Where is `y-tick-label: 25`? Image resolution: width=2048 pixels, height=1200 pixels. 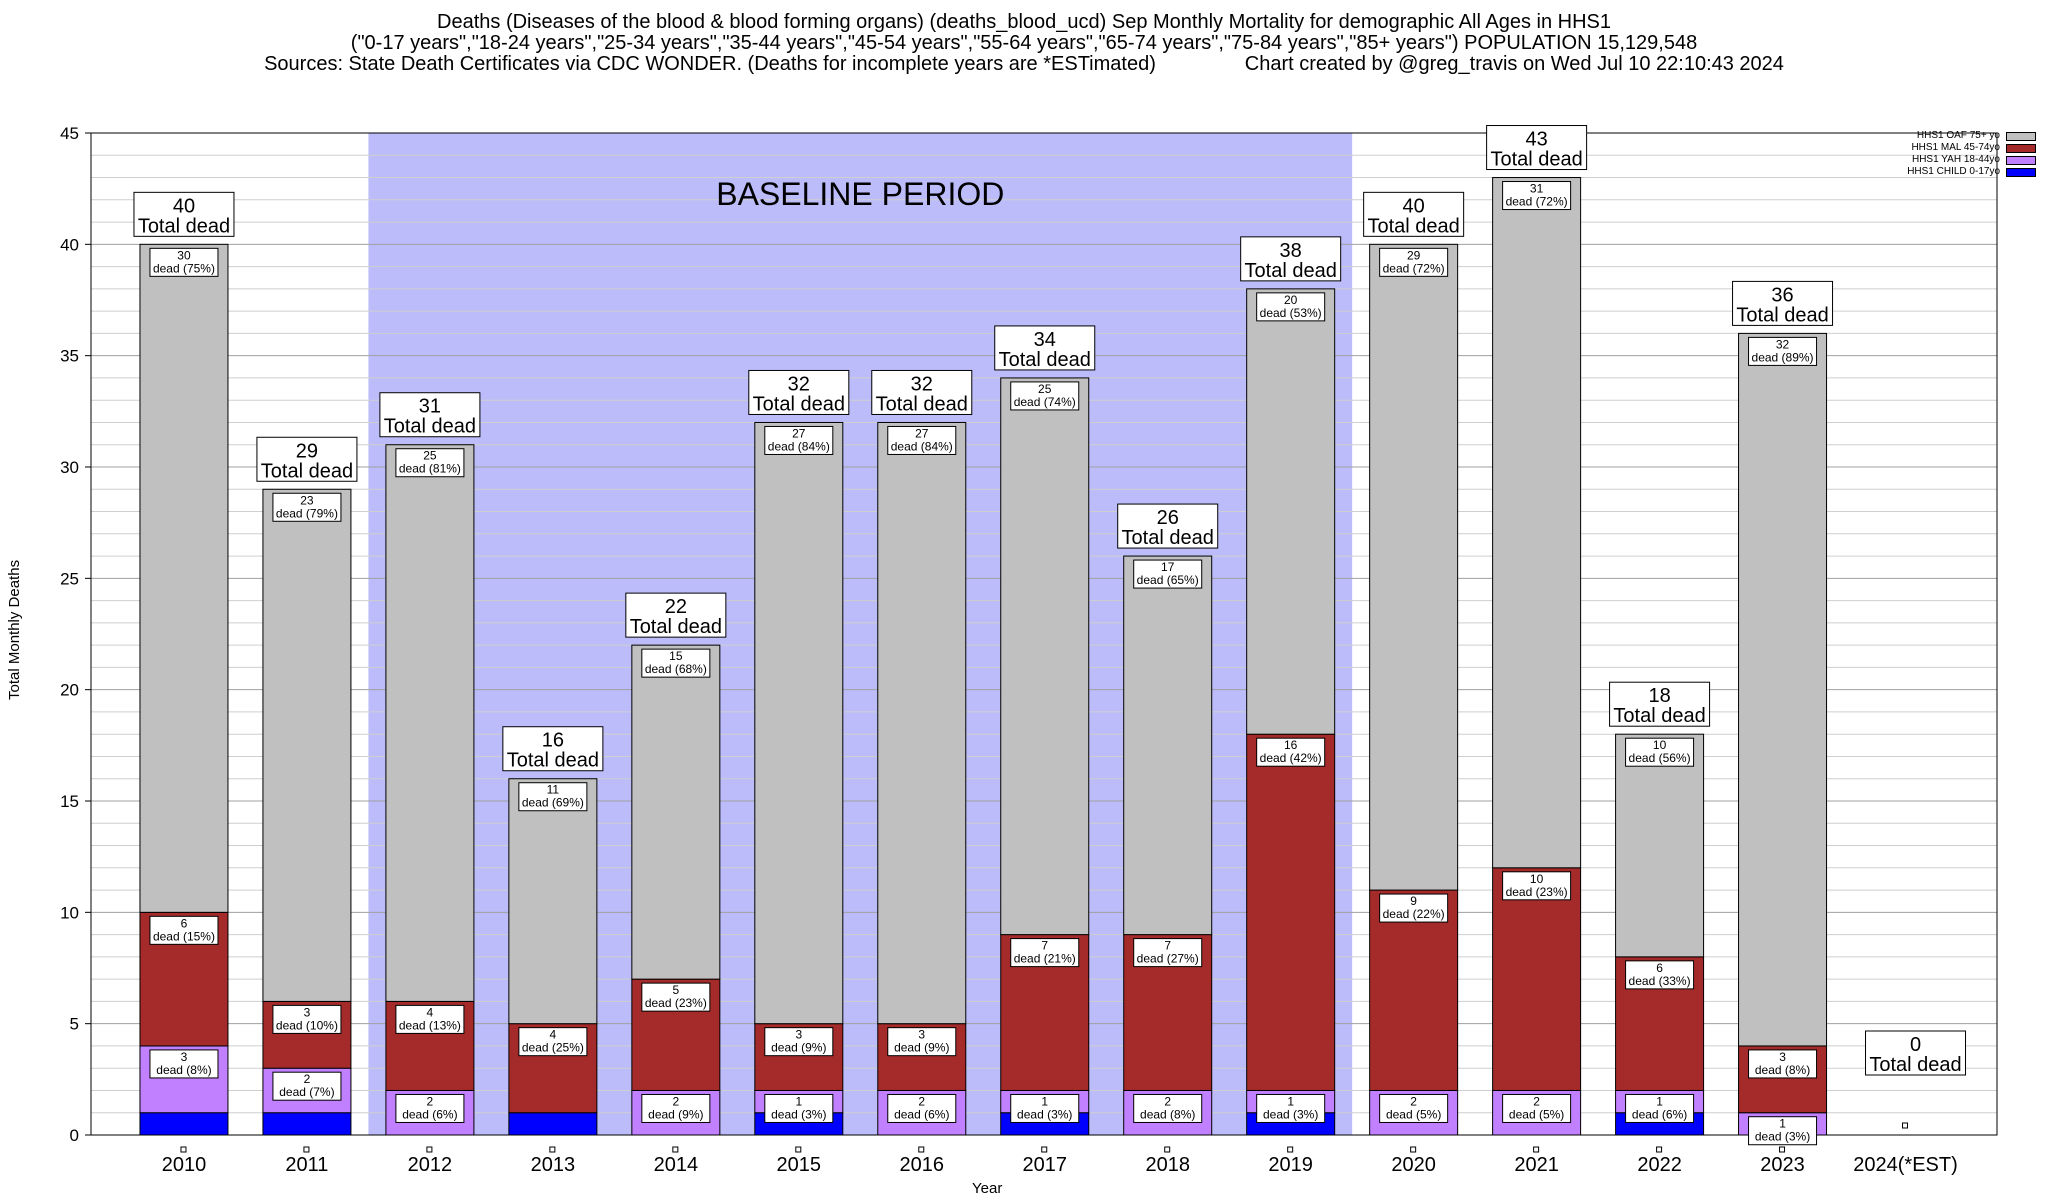
y-tick-label: 25 is located at coordinates (69, 578).